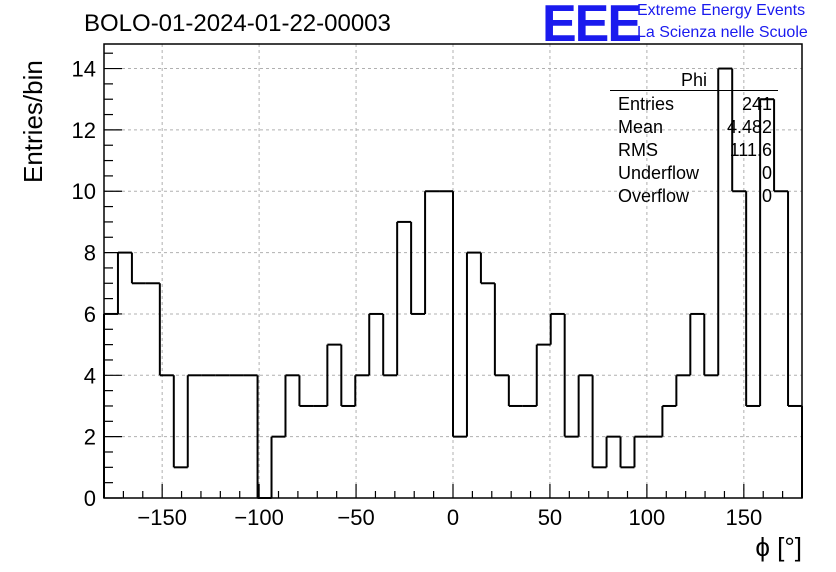  I want to click on y-tick-label: 4, so click(90, 375).